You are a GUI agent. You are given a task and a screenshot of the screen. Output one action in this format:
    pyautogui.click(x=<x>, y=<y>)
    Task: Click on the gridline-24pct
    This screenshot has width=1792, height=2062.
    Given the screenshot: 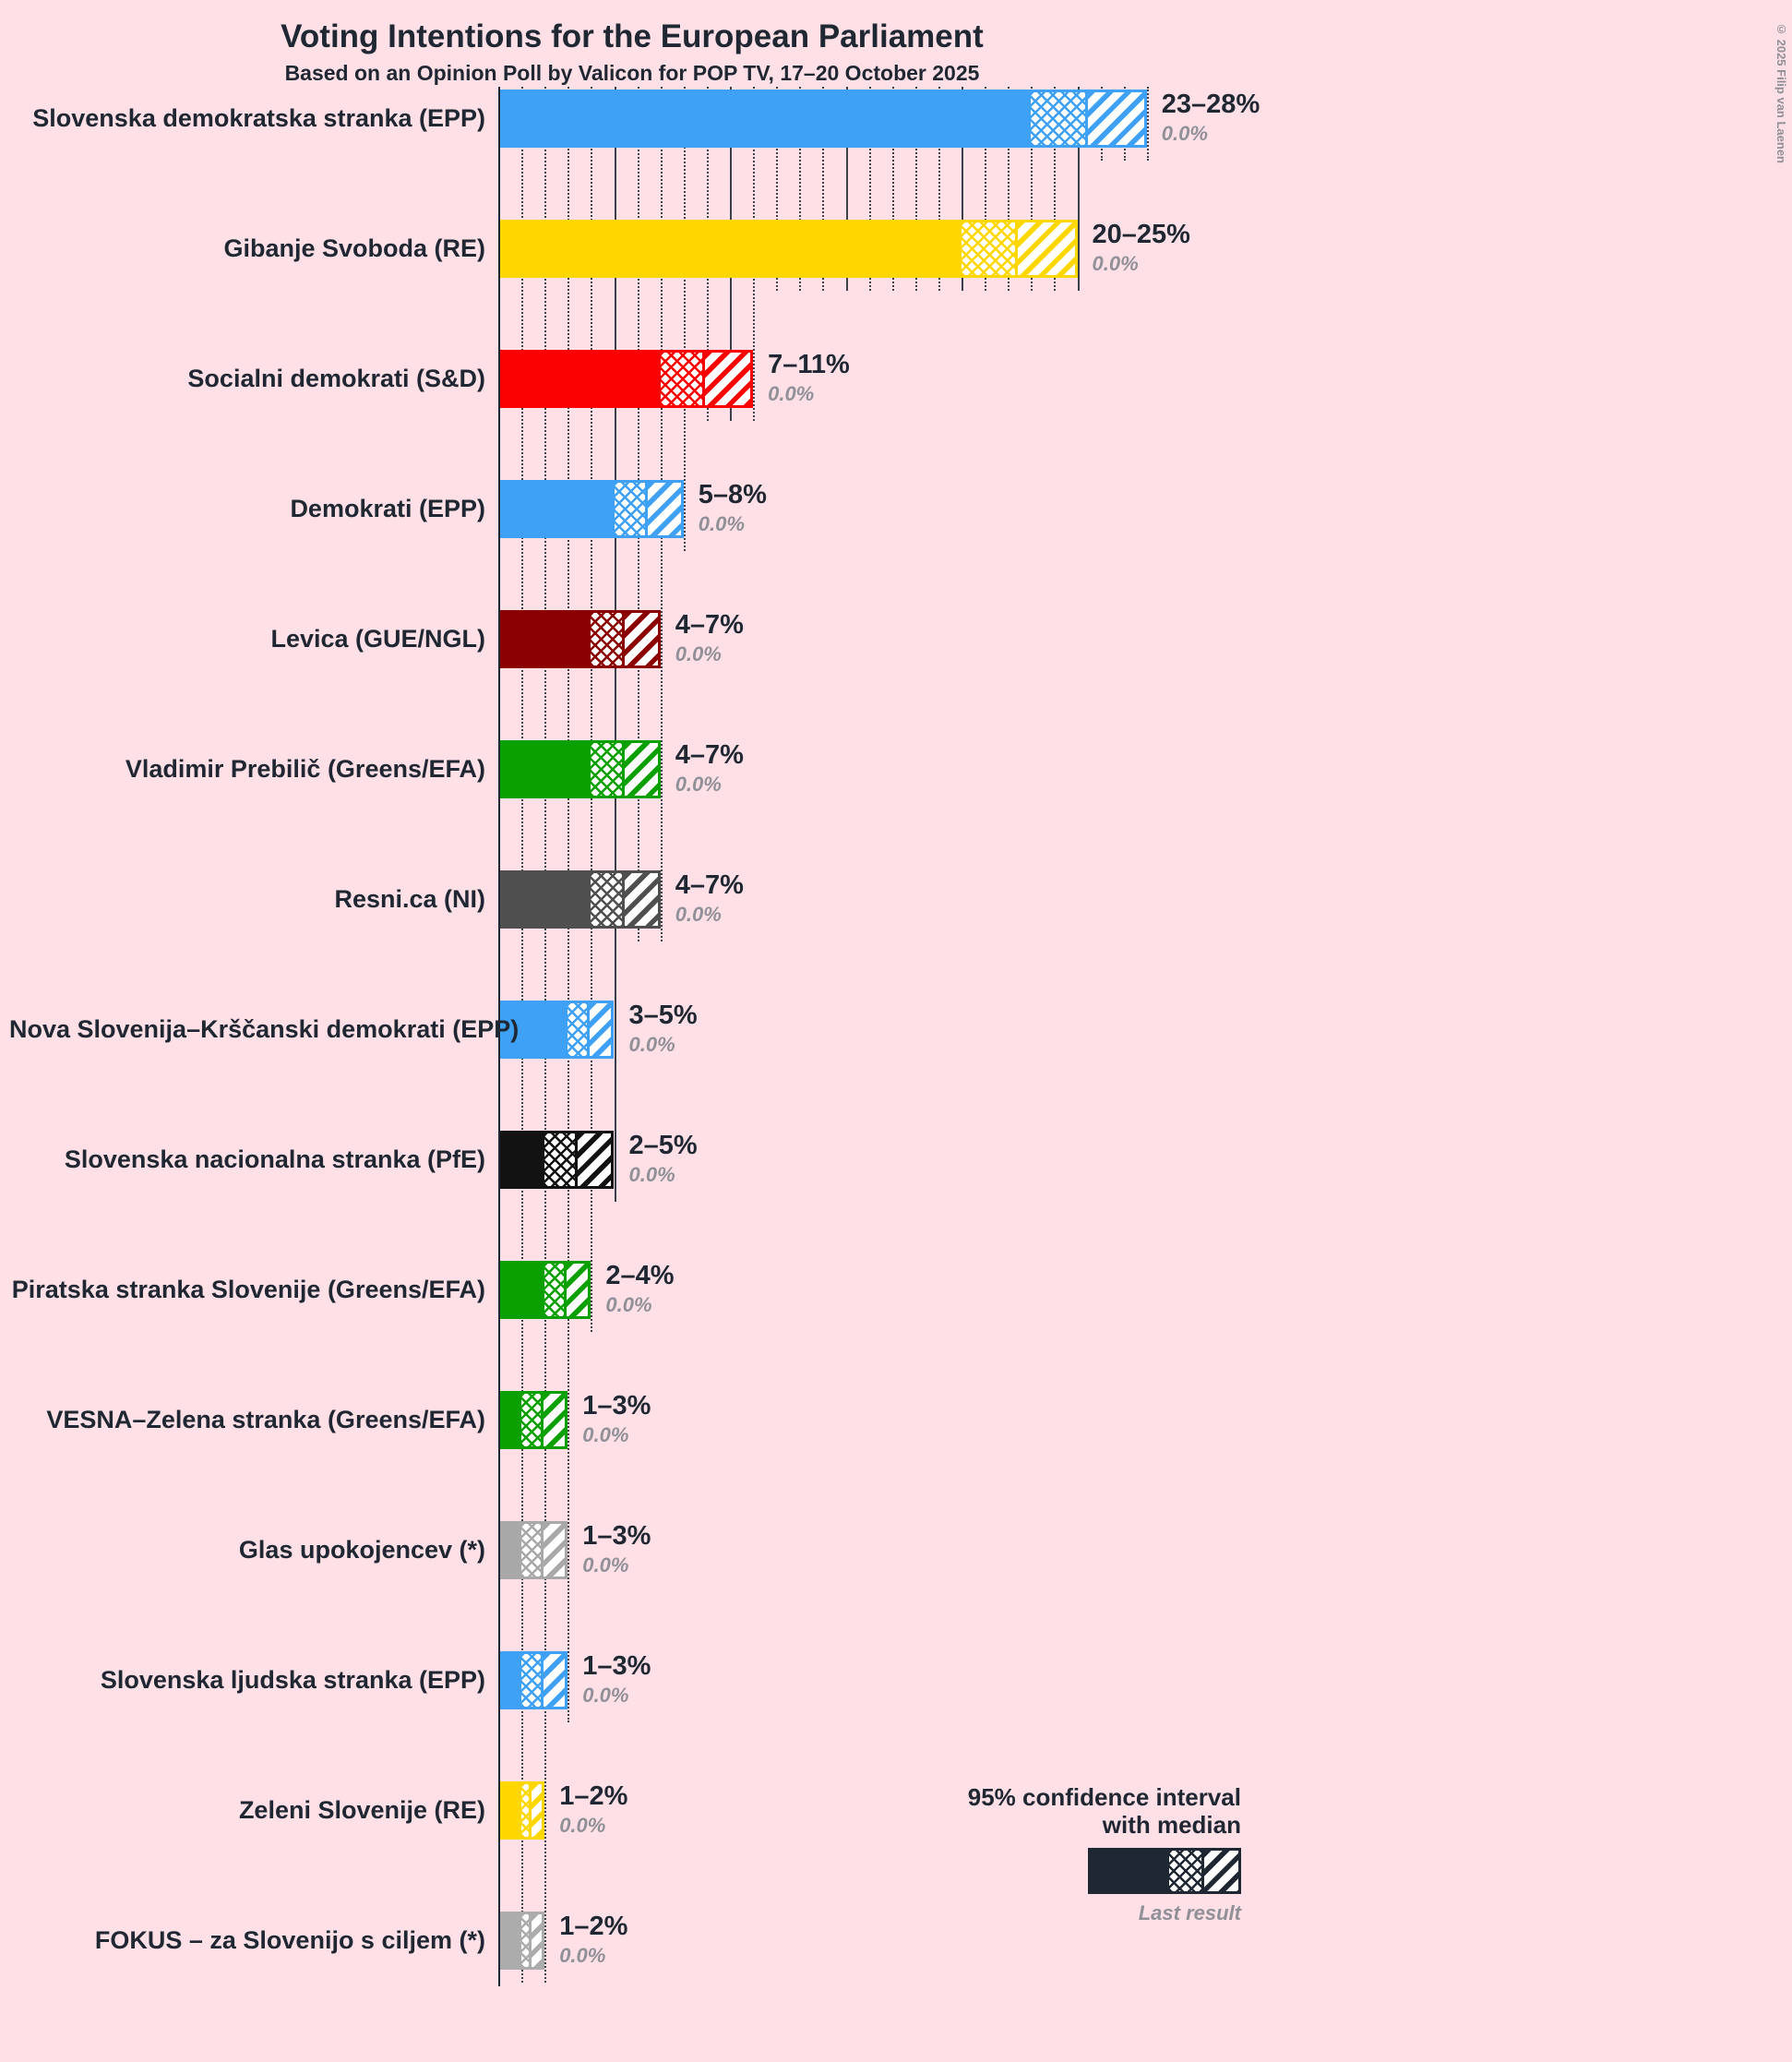 What is the action you would take?
    pyautogui.click(x=1055, y=189)
    